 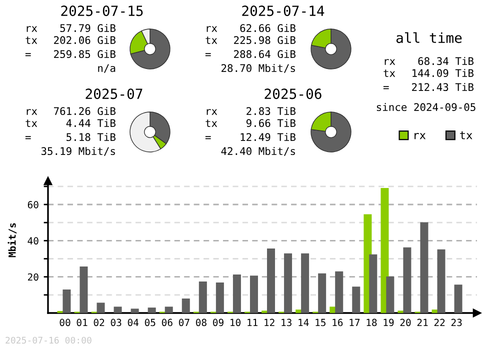 What do you see at coordinates (355, 322) in the screenshot?
I see `x-tick-label: 17` at bounding box center [355, 322].